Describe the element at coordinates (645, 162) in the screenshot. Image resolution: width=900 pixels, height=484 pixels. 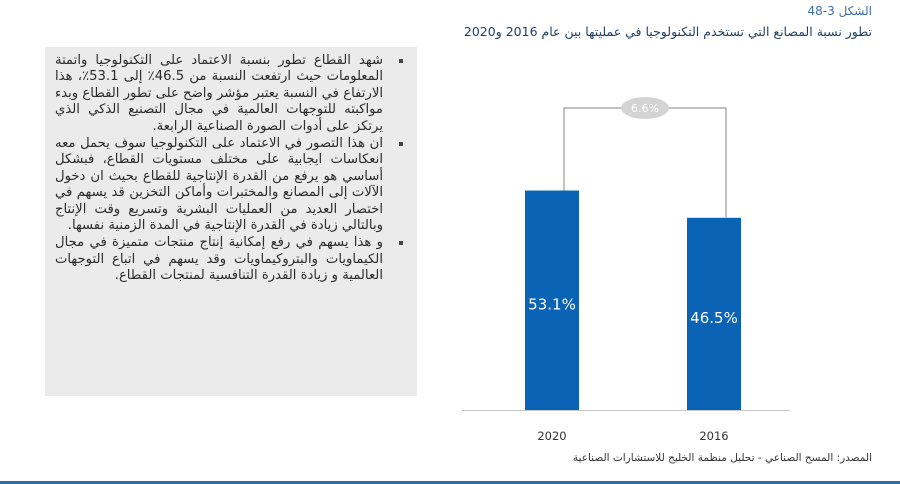
I see `difference-bracket` at that location.